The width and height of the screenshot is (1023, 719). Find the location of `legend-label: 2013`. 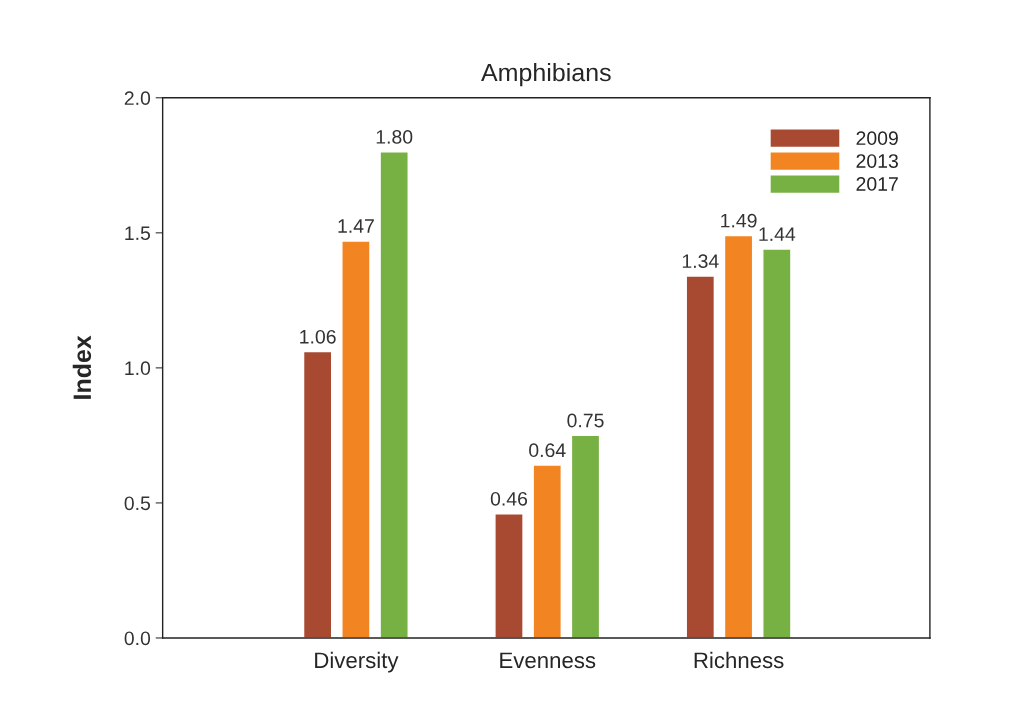

legend-label: 2013 is located at coordinates (877, 161).